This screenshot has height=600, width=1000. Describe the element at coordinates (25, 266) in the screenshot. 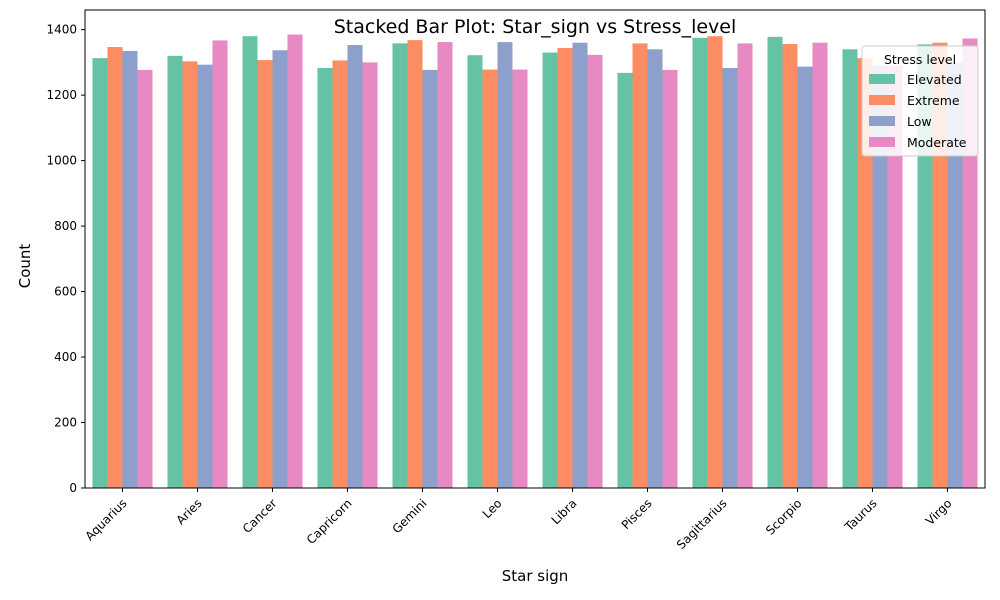

I see `y-axis-label: Count` at that location.